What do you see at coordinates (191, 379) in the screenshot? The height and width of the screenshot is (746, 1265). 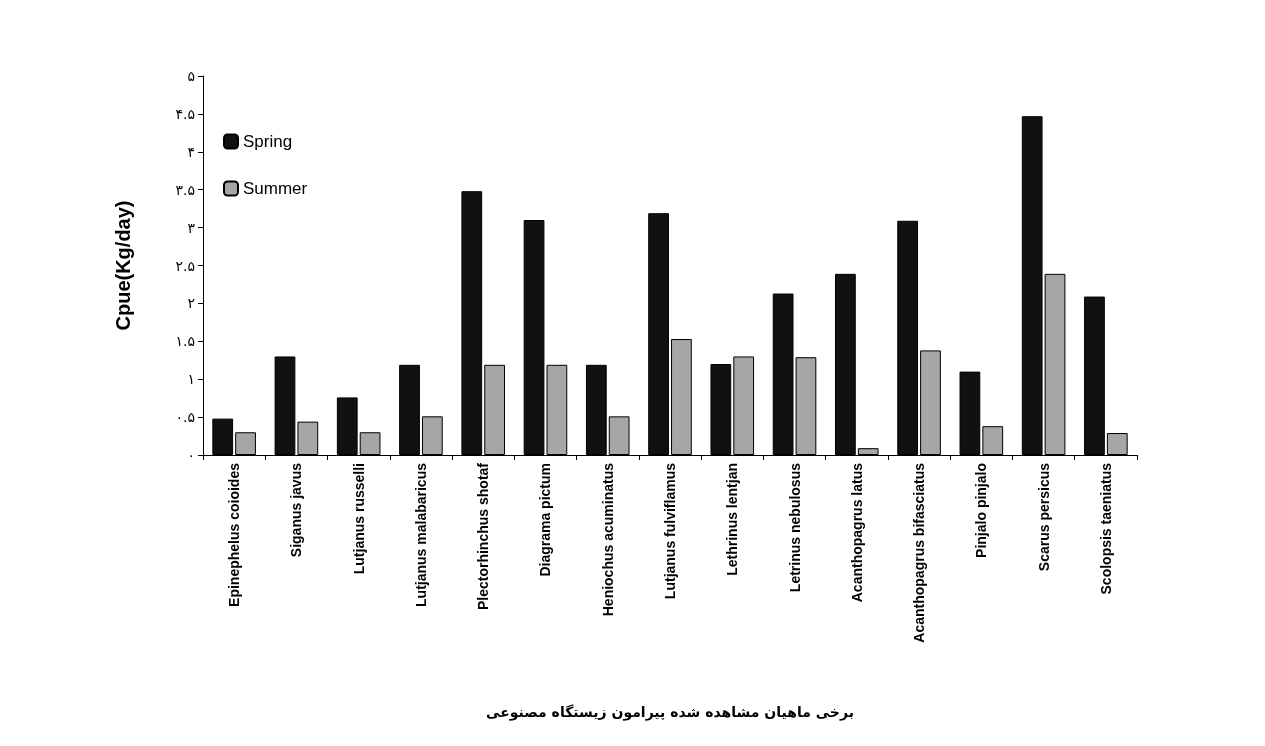 I see `y-tick-label: ۱` at bounding box center [191, 379].